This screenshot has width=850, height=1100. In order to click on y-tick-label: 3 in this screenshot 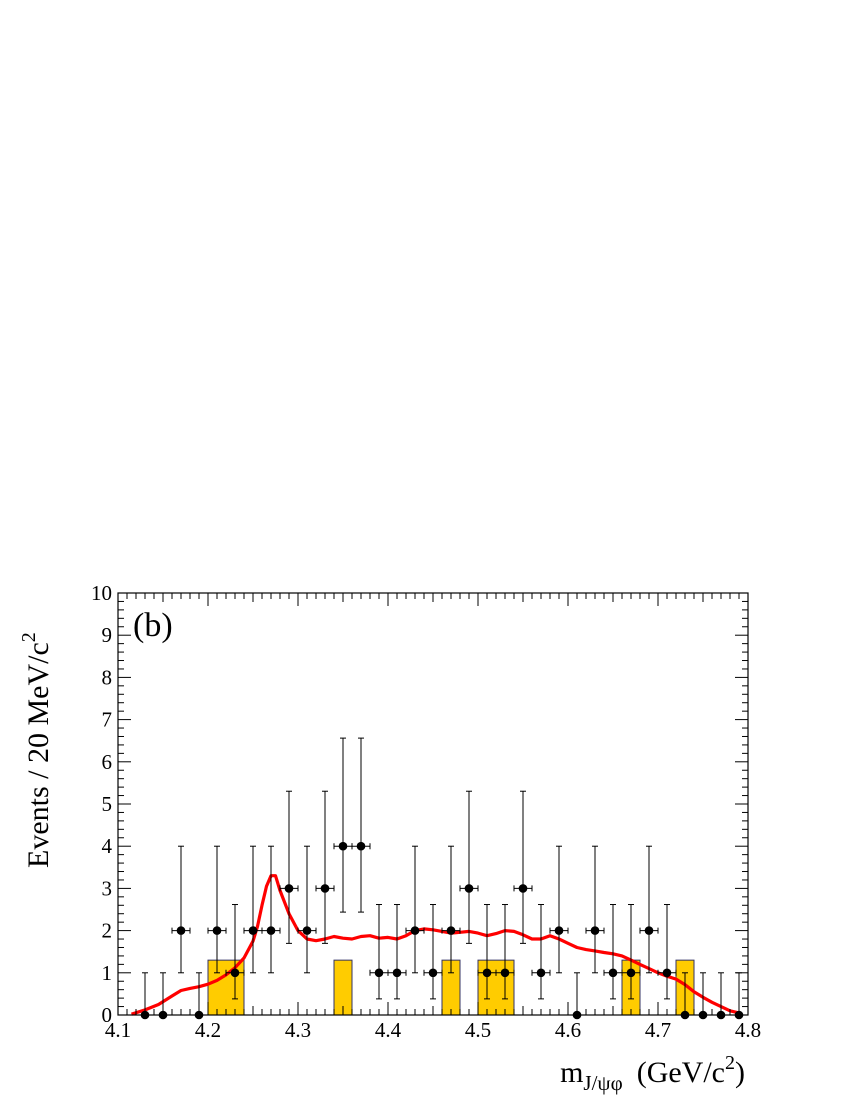, I will do `click(107, 888)`.